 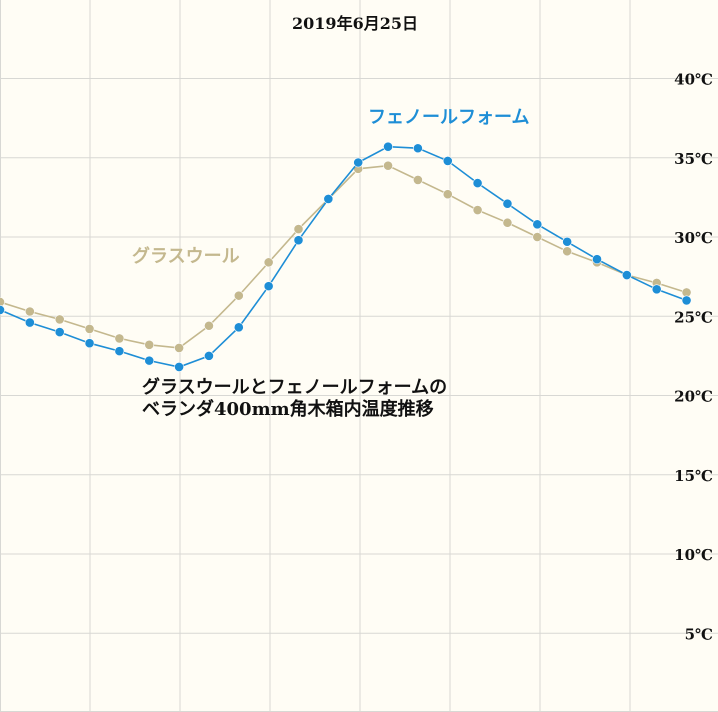 What do you see at coordinates (693, 159) in the screenshot?
I see `y-tick-label: 35℃` at bounding box center [693, 159].